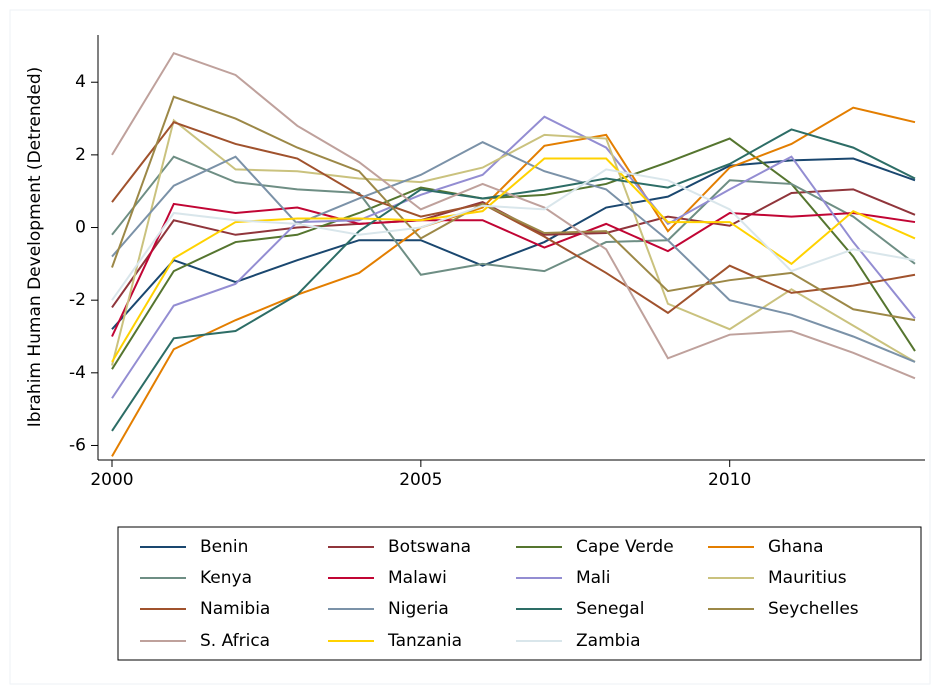  Describe the element at coordinates (417, 578) in the screenshot. I see `legend-label: Malawi` at that location.